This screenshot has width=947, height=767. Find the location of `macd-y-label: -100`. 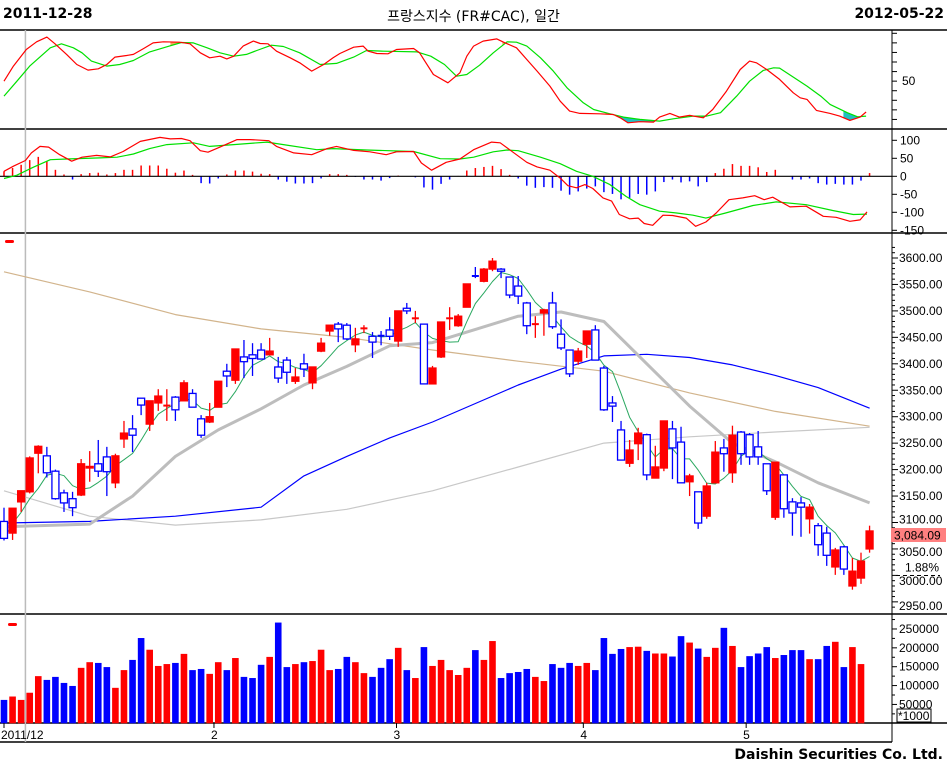

macd-y-label: -100 is located at coordinates (912, 212).